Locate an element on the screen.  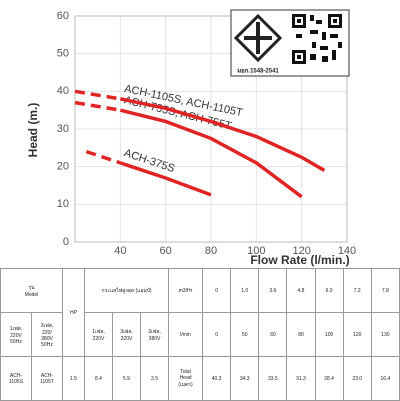
table-cell: 130 is located at coordinates (385, 334).